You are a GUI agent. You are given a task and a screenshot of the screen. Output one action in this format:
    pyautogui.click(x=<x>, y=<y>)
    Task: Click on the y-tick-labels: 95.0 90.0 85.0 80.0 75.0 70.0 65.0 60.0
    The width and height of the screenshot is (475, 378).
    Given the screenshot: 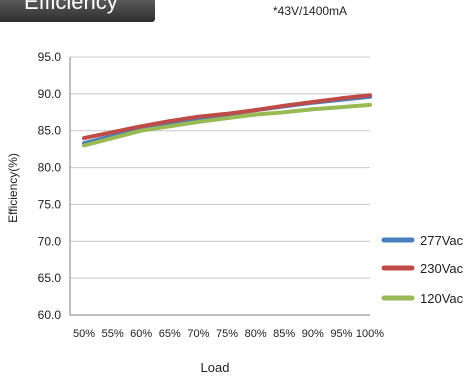 What is the action you would take?
    pyautogui.click(x=50, y=186)
    